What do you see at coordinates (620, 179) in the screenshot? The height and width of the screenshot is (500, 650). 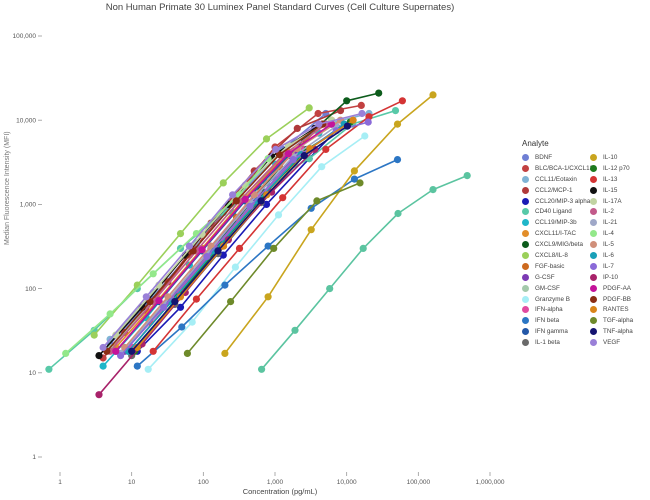 I see `legend-item: IL-13` at bounding box center [620, 179].